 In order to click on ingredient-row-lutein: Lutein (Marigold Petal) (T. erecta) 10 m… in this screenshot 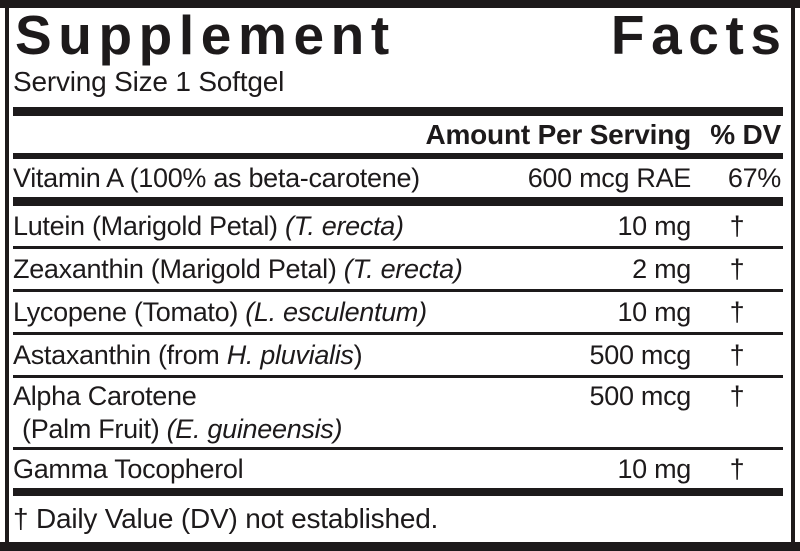, I will do `click(398, 226)`.